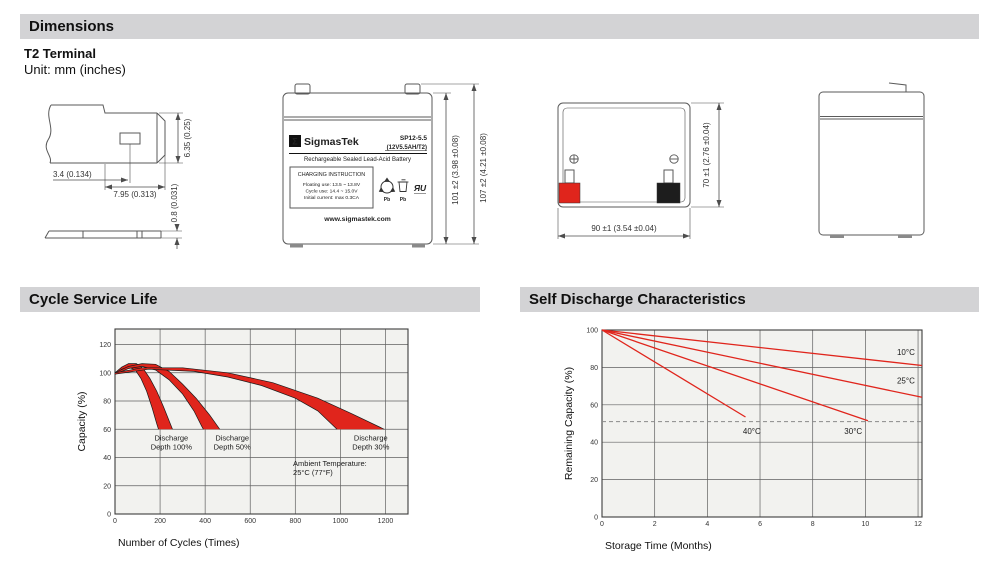 The width and height of the screenshot is (1000, 581). Describe the element at coordinates (574, 159) in the screenshot. I see `positive-terminal-marker` at that location.